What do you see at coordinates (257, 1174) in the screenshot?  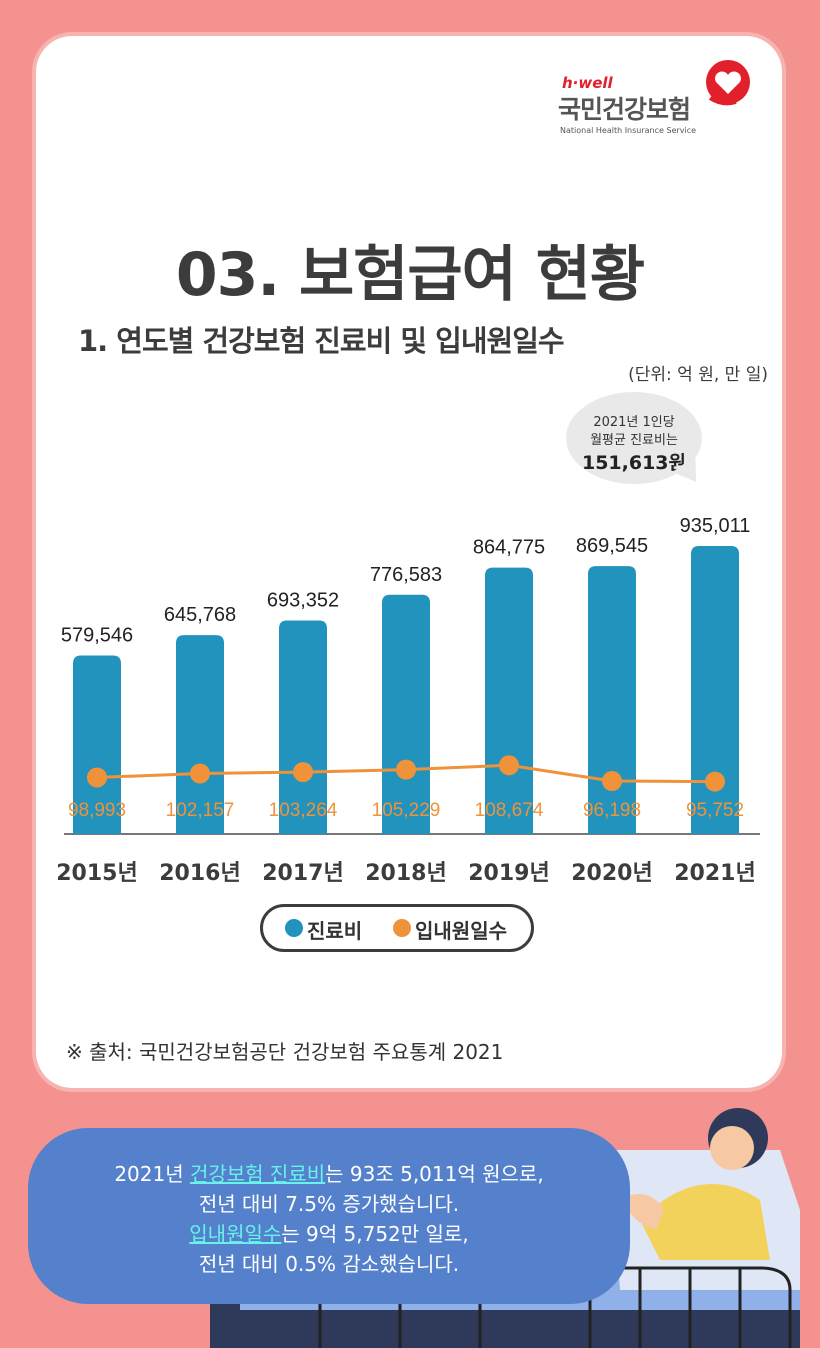 I see `summary-highlight-cost: 건강보험 진료비` at bounding box center [257, 1174].